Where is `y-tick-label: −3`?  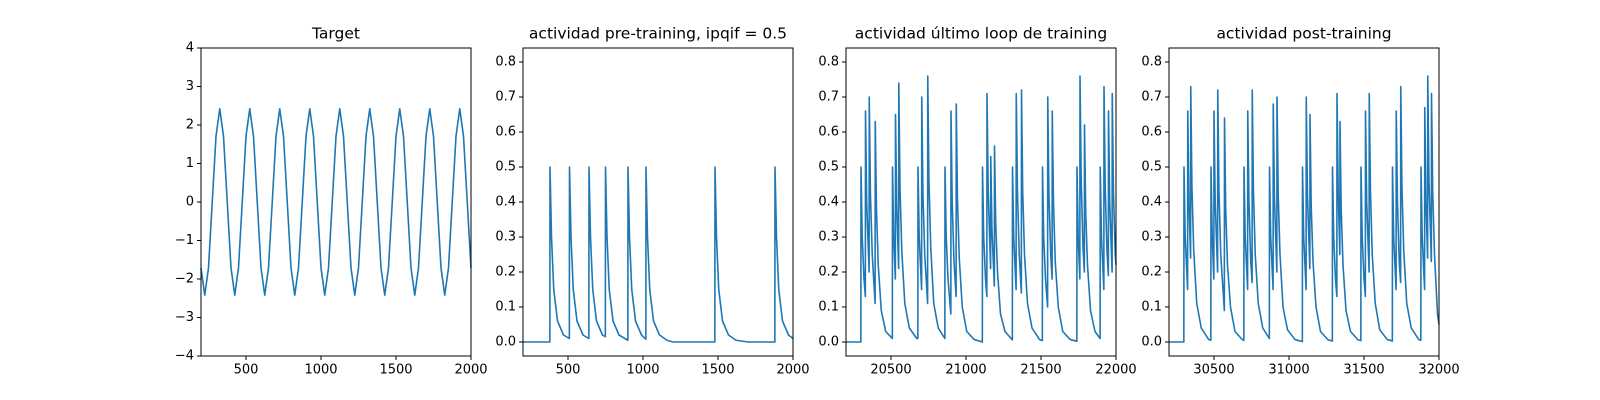
y-tick-label: −3 is located at coordinates (184, 317).